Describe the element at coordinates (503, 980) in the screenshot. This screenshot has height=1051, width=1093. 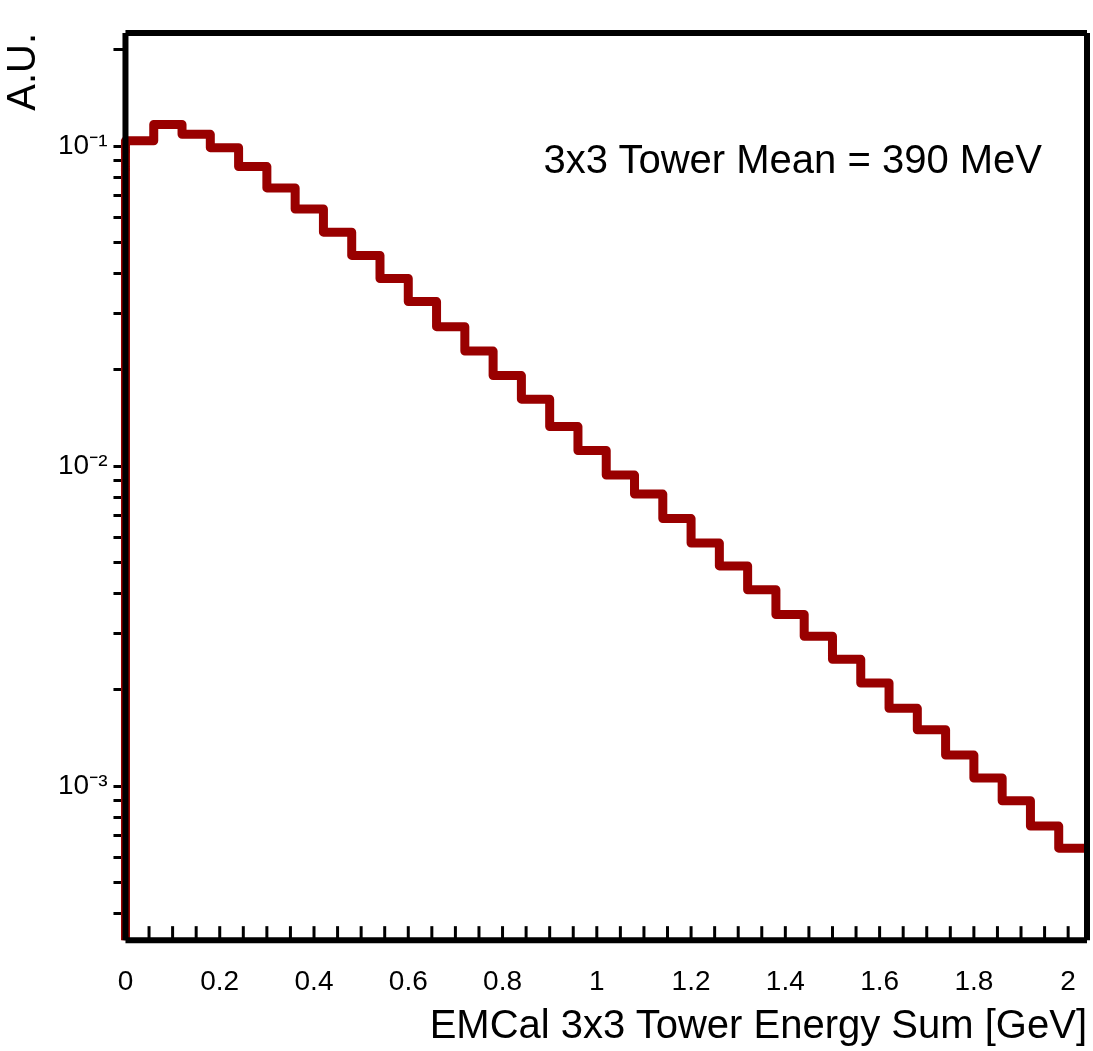
I see `x-tick-label: 0.8` at that location.